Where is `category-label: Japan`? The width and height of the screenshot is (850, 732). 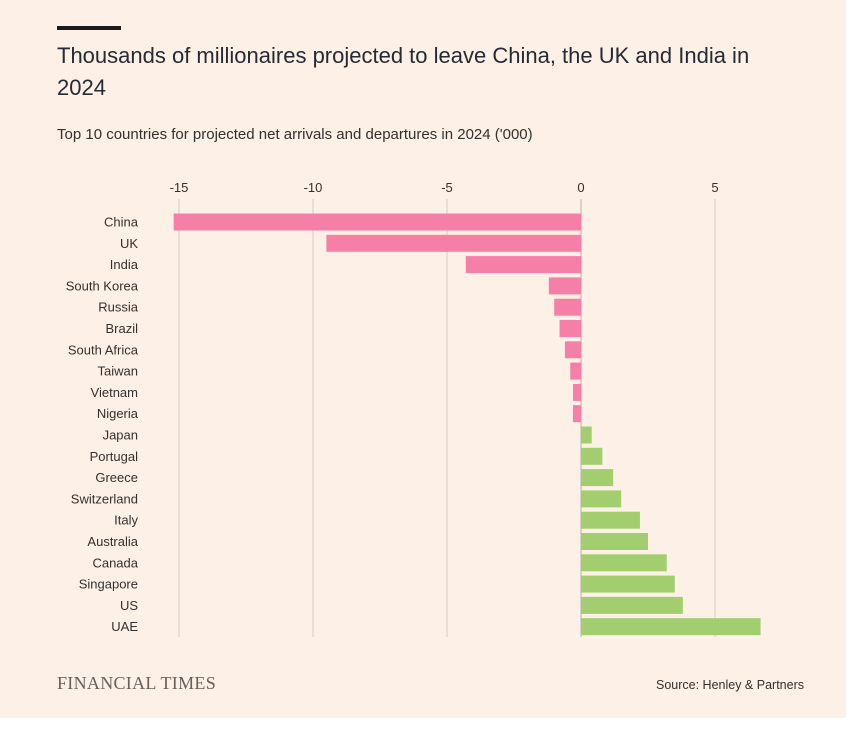 category-label: Japan is located at coordinates (120, 435).